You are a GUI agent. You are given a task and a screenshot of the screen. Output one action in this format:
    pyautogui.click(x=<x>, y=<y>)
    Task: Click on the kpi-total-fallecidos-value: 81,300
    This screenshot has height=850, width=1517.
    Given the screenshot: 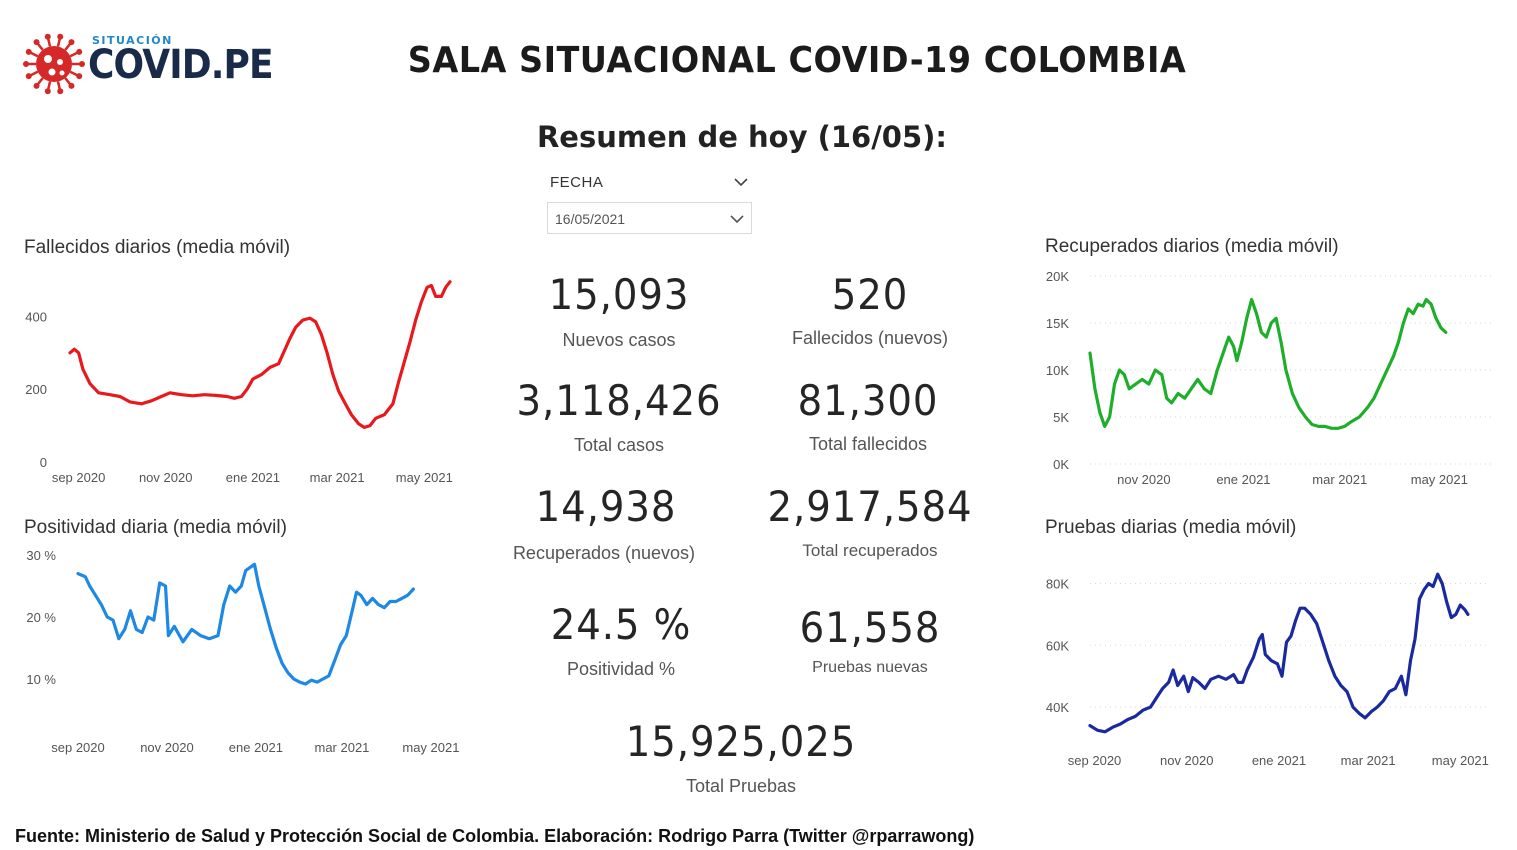 What is the action you would take?
    pyautogui.click(x=868, y=400)
    